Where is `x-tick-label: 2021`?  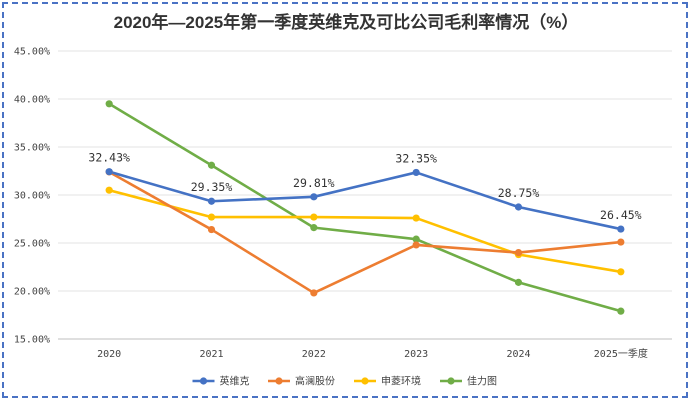 x-tick-label: 2021 is located at coordinates (211, 354).